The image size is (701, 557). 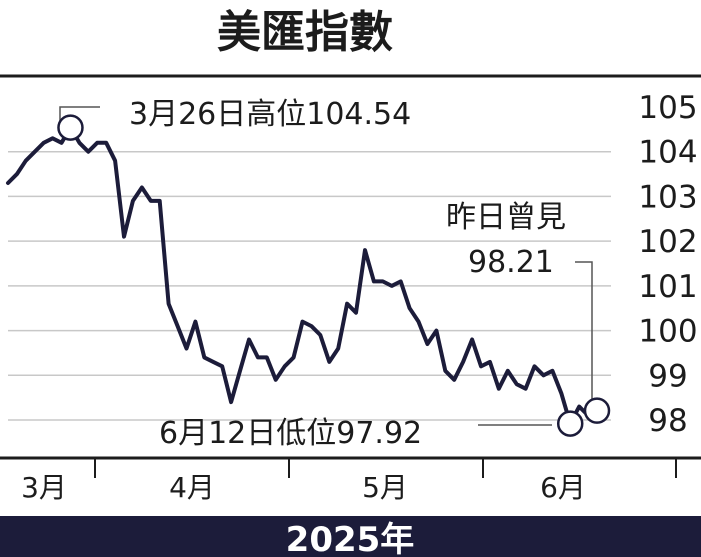 I want to click on footer-band, so click(x=350, y=536).